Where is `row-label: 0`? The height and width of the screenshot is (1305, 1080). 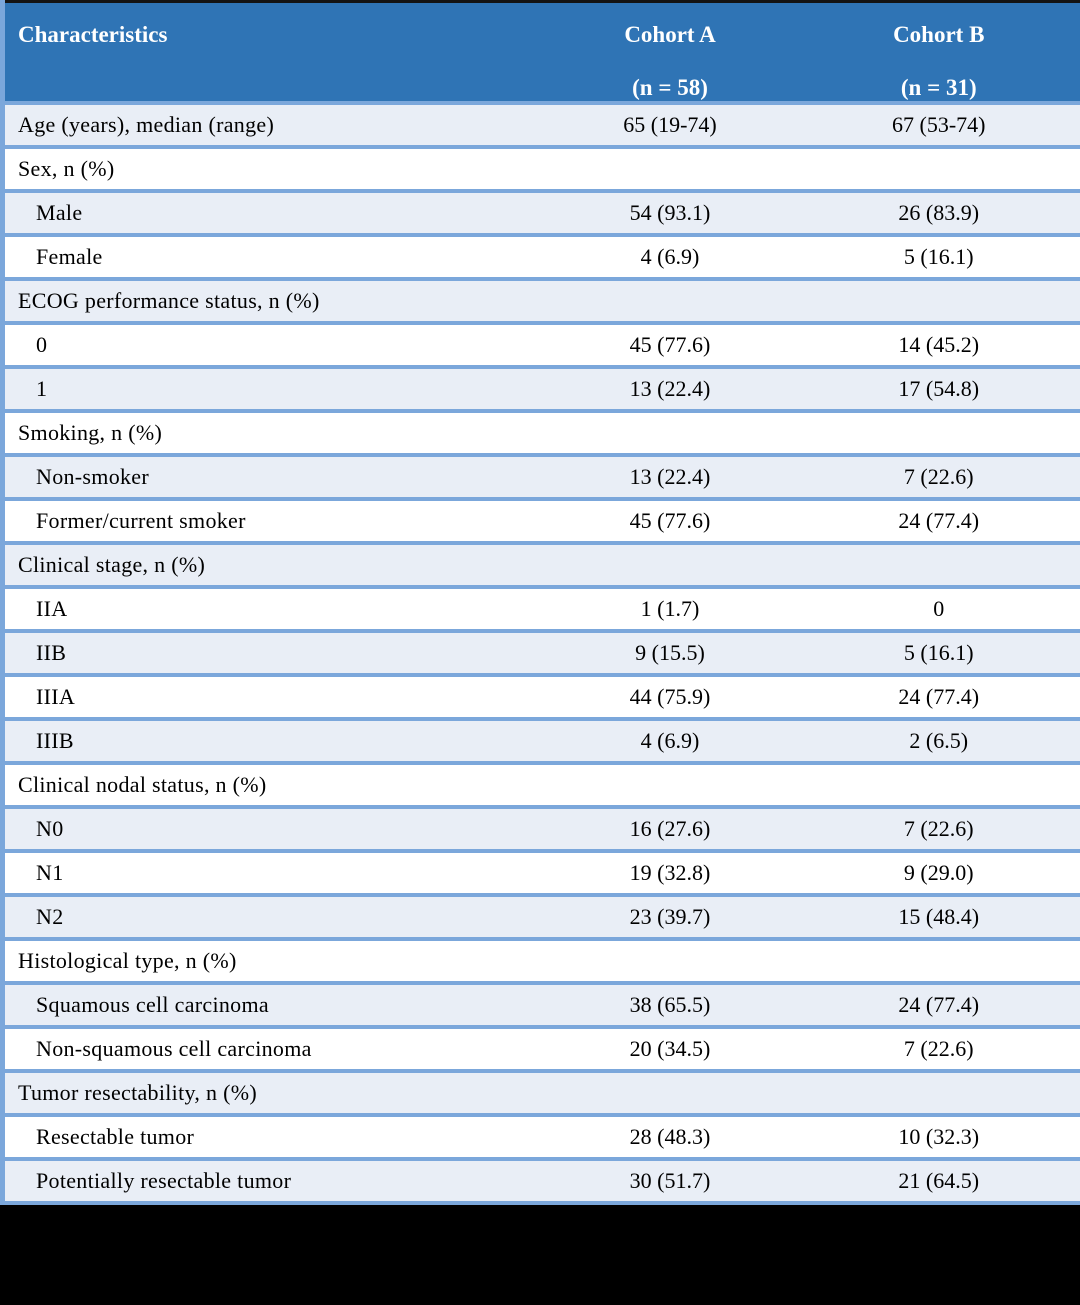 row-label: 0 is located at coordinates (272, 344).